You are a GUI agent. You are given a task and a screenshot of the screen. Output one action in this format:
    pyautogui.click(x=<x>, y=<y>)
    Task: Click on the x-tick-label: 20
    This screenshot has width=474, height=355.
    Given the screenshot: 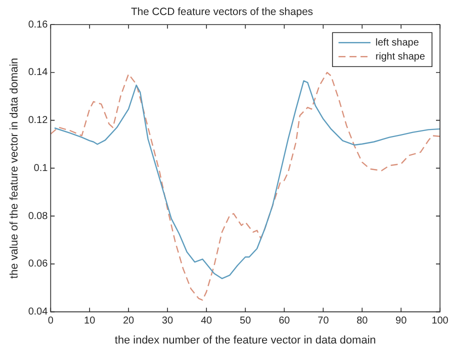 What is the action you would take?
    pyautogui.click(x=128, y=321)
    